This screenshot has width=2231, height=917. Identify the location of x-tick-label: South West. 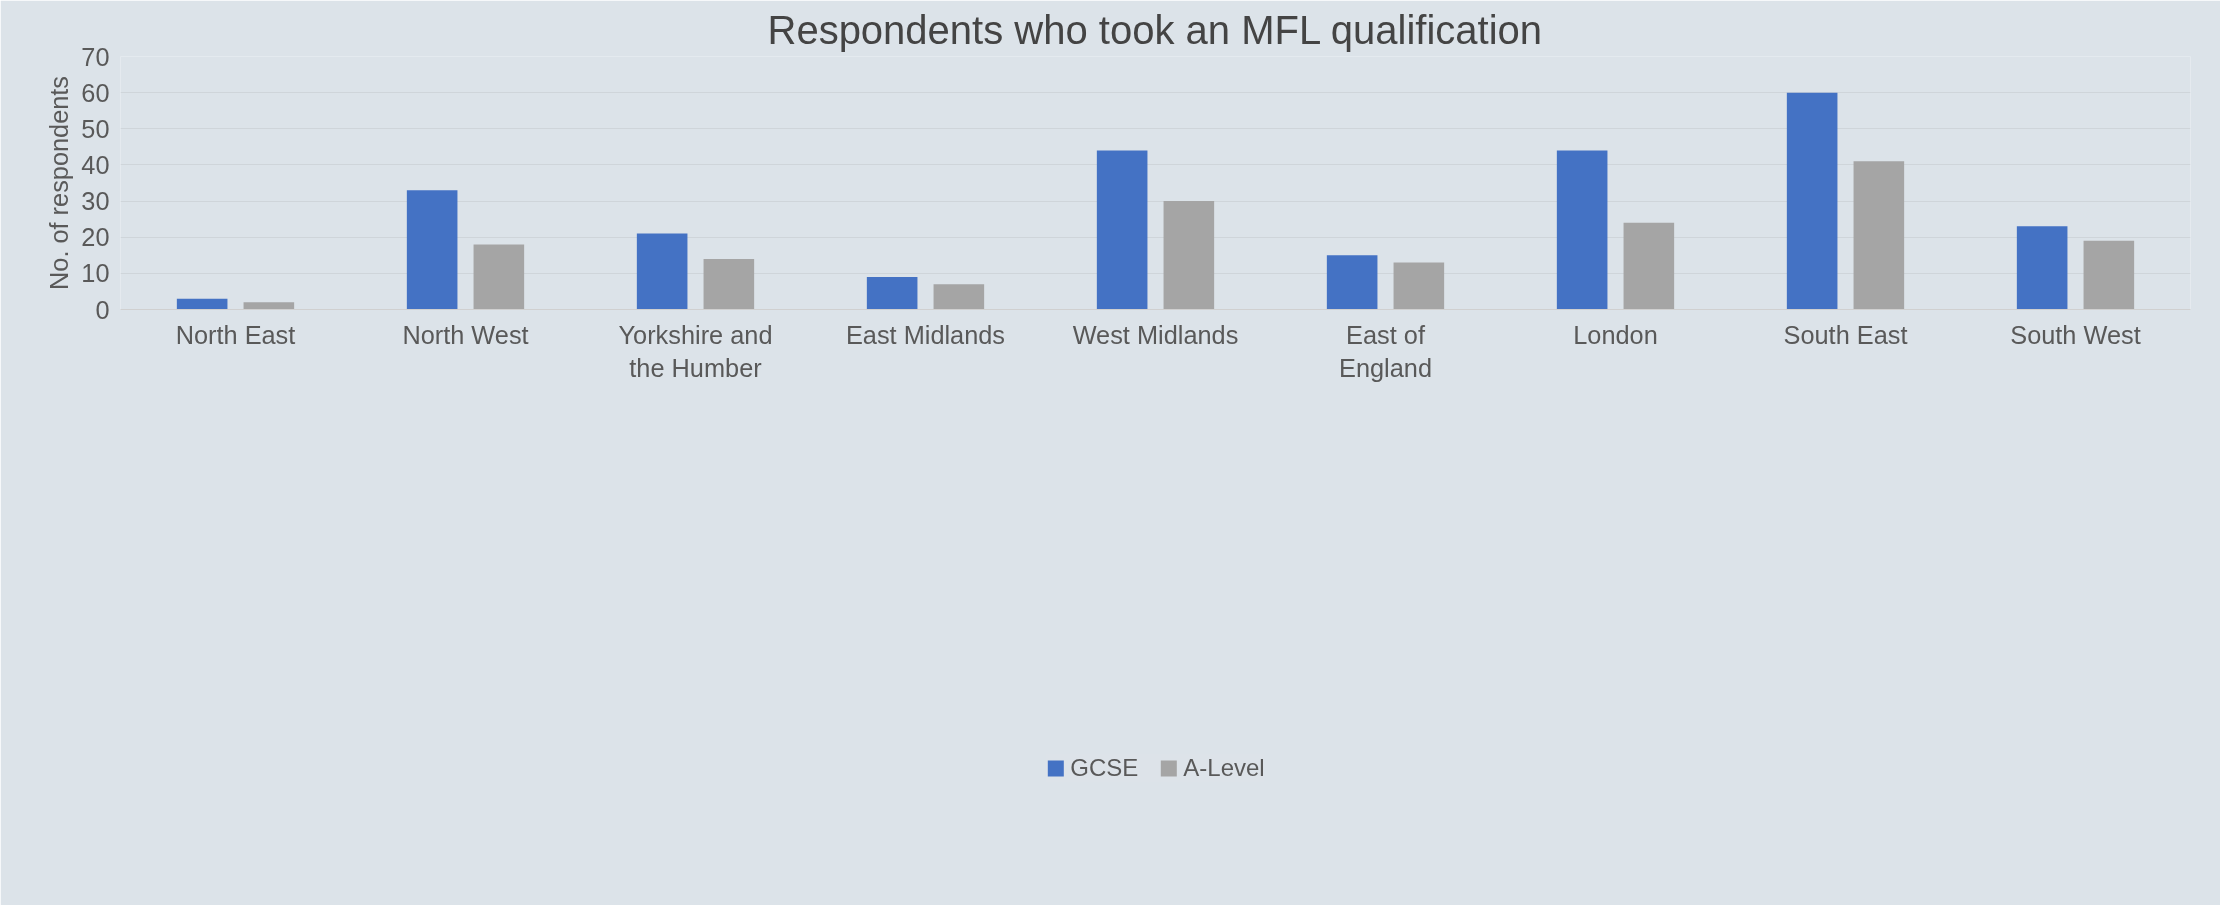
(2075, 334).